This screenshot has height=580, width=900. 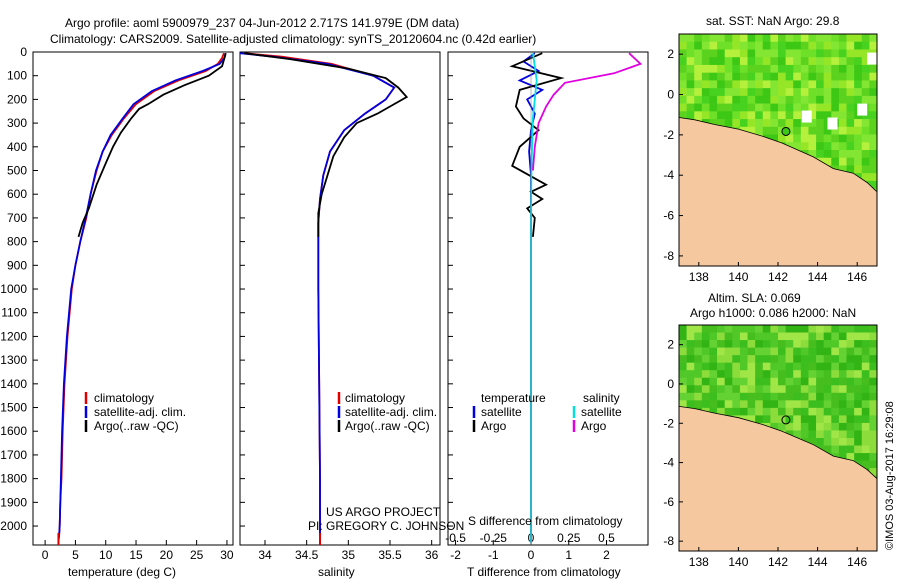 I want to click on legend-salinity-title: salinity, so click(x=601, y=398).